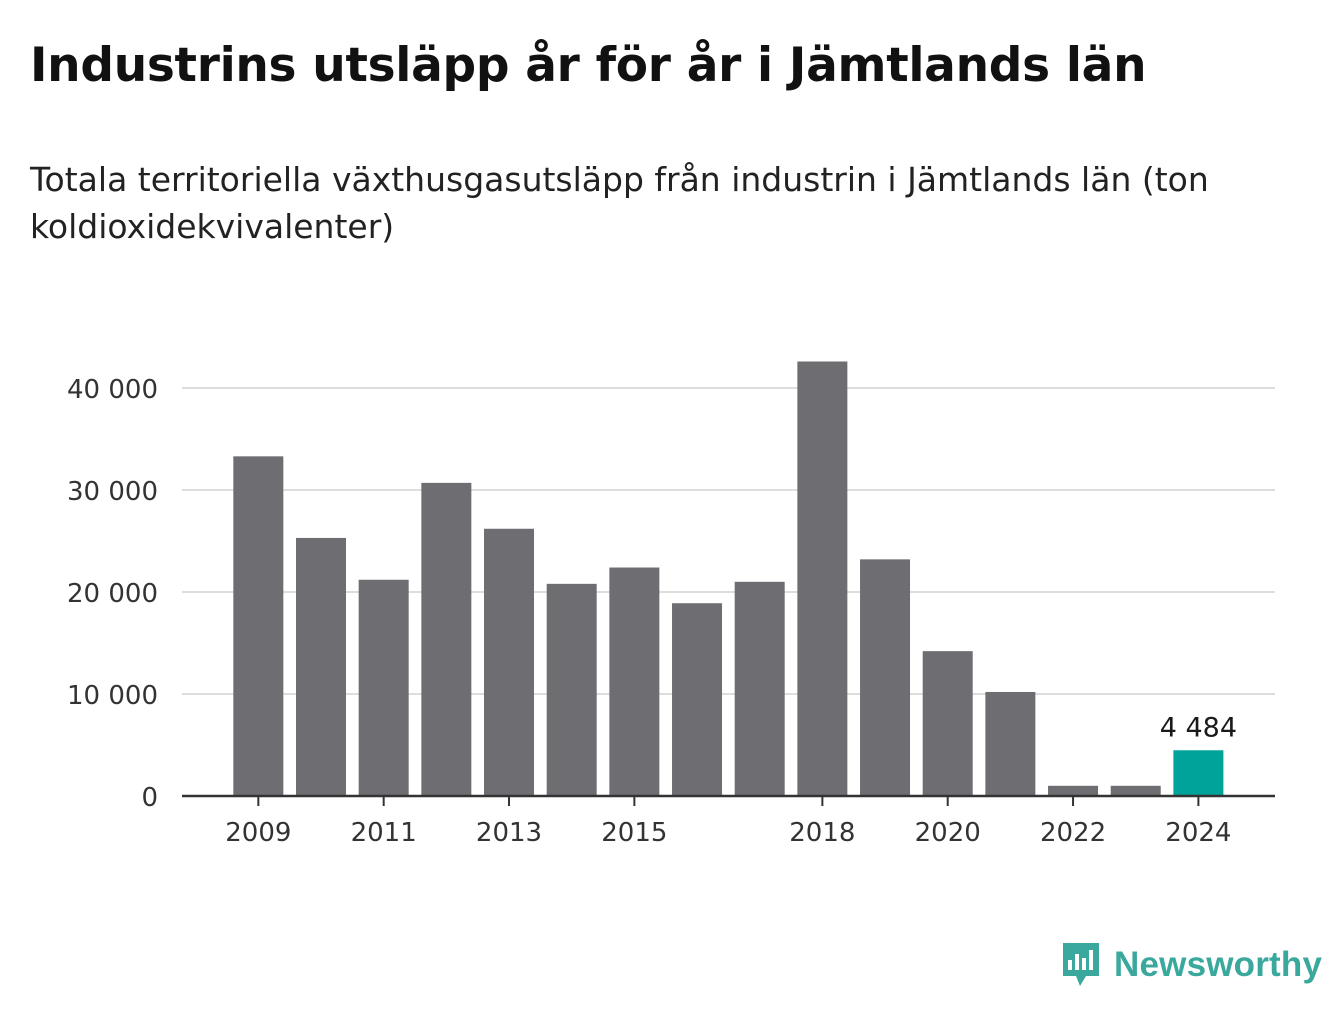  Describe the element at coordinates (112, 390) in the screenshot. I see `y-tick-label: 40 000` at that location.